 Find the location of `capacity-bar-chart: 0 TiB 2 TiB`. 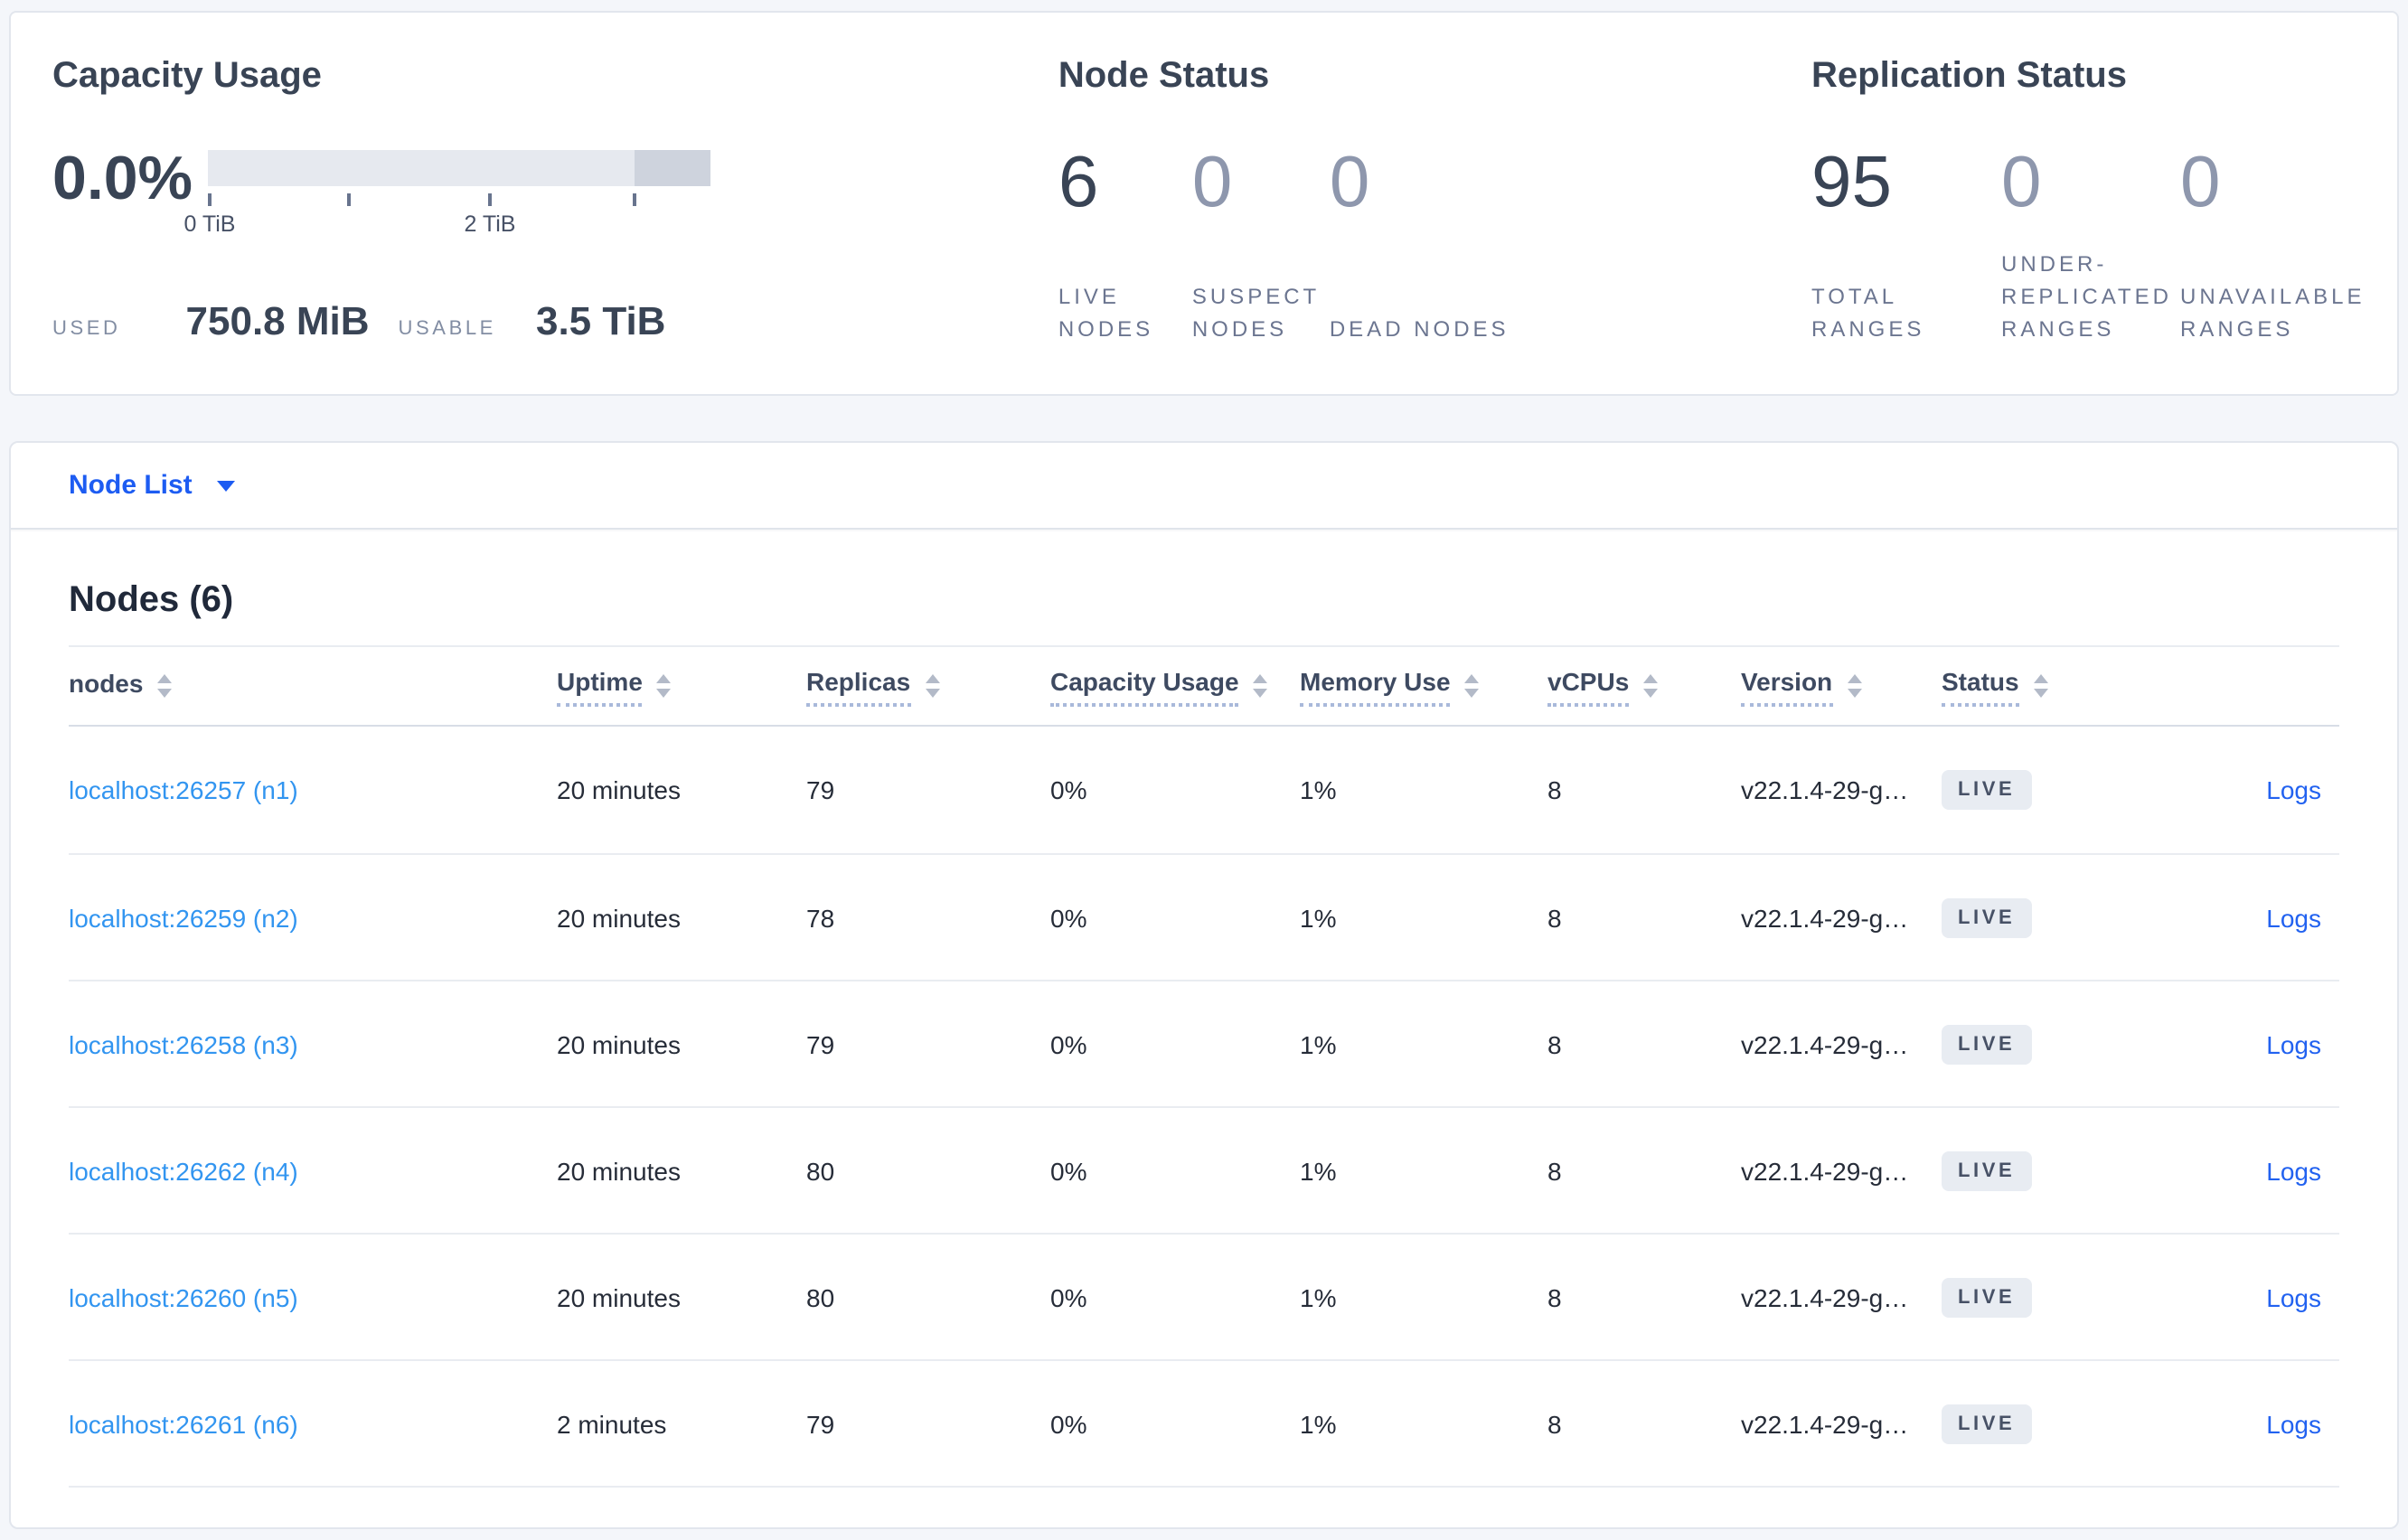

capacity-bar-chart: 0 TiB 2 TiB is located at coordinates (447, 195).